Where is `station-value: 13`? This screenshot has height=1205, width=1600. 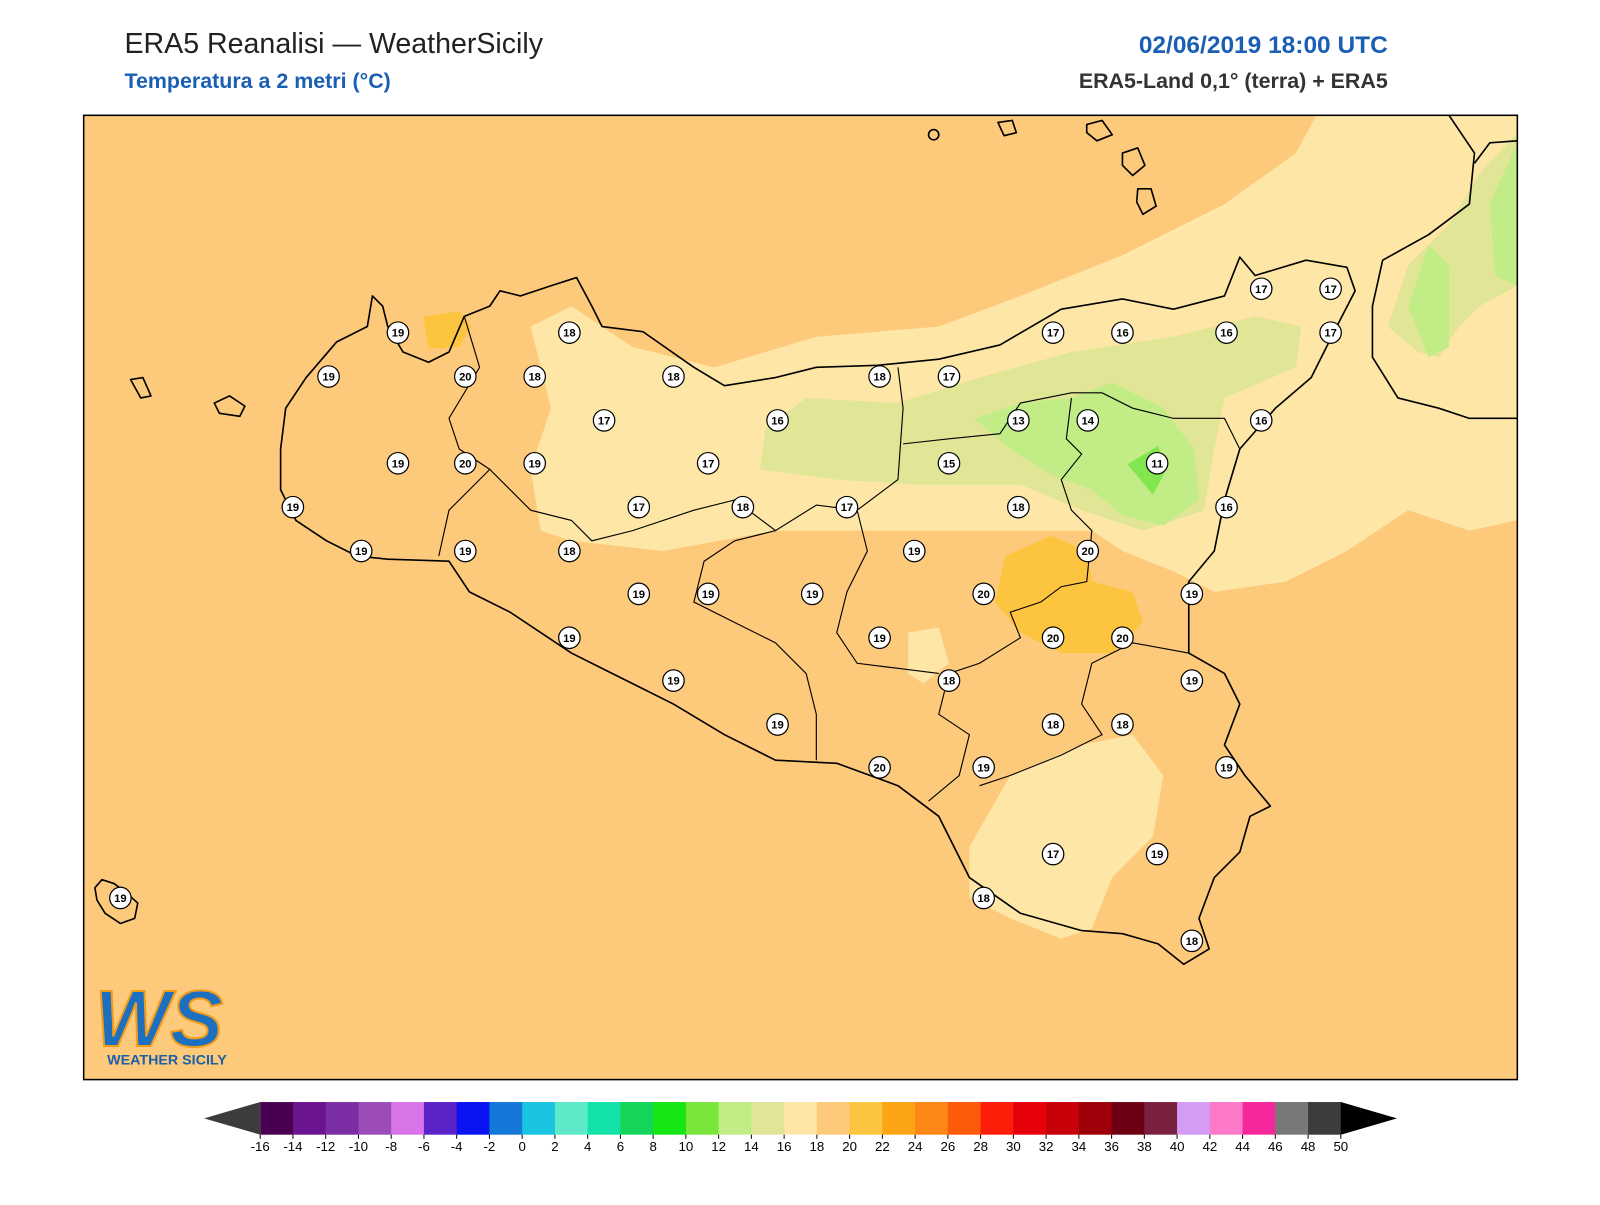
station-value: 13 is located at coordinates (1018, 421).